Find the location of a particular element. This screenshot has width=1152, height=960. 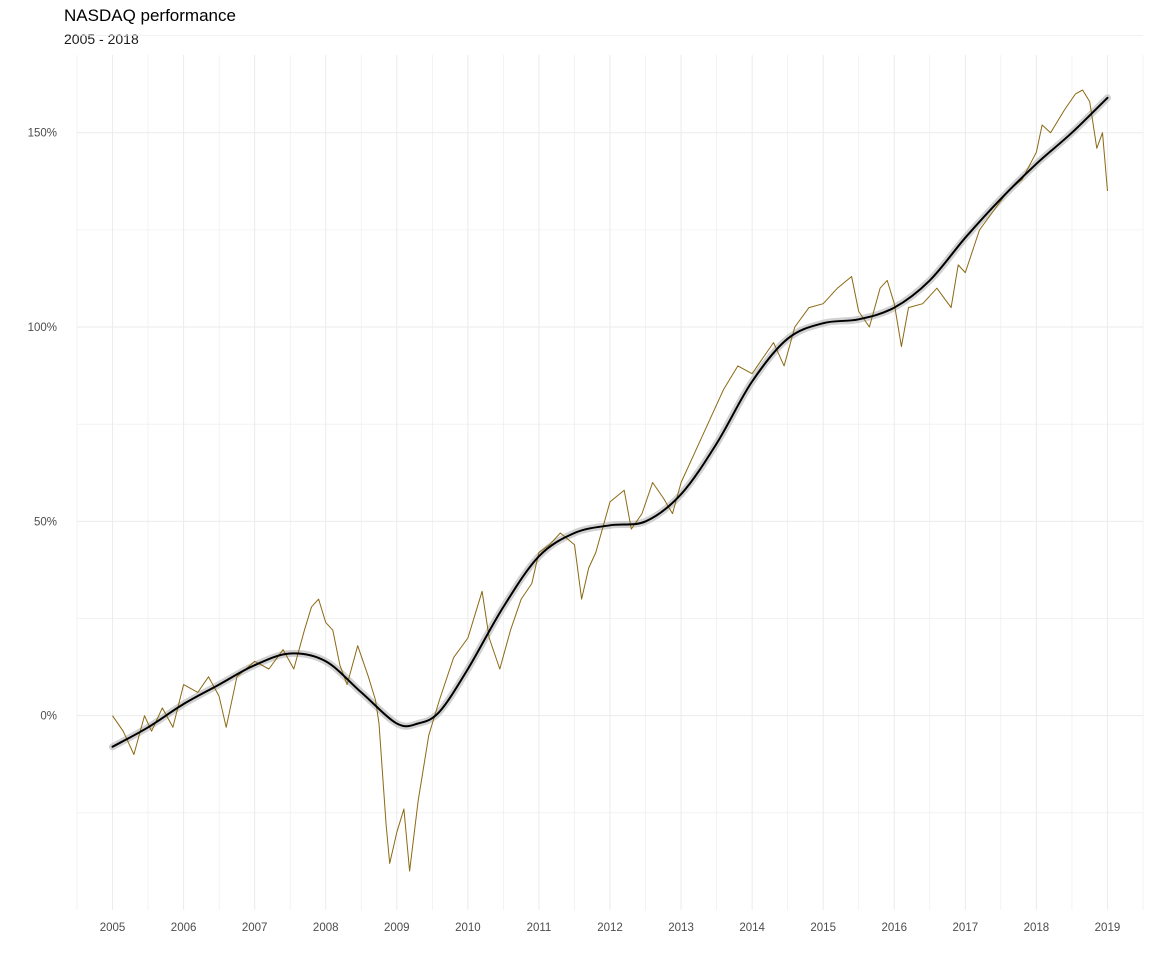

x-tick-label: 2009 is located at coordinates (397, 928).